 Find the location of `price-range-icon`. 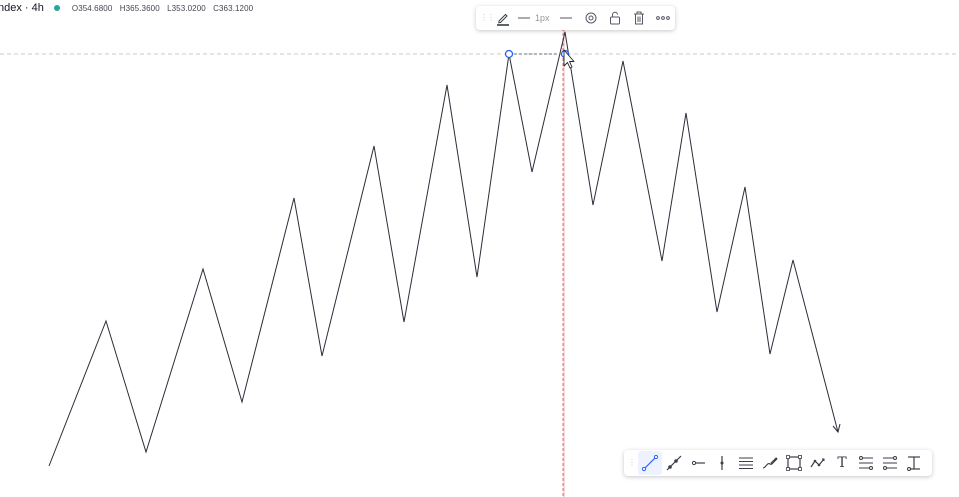

price-range-icon is located at coordinates (866, 463).